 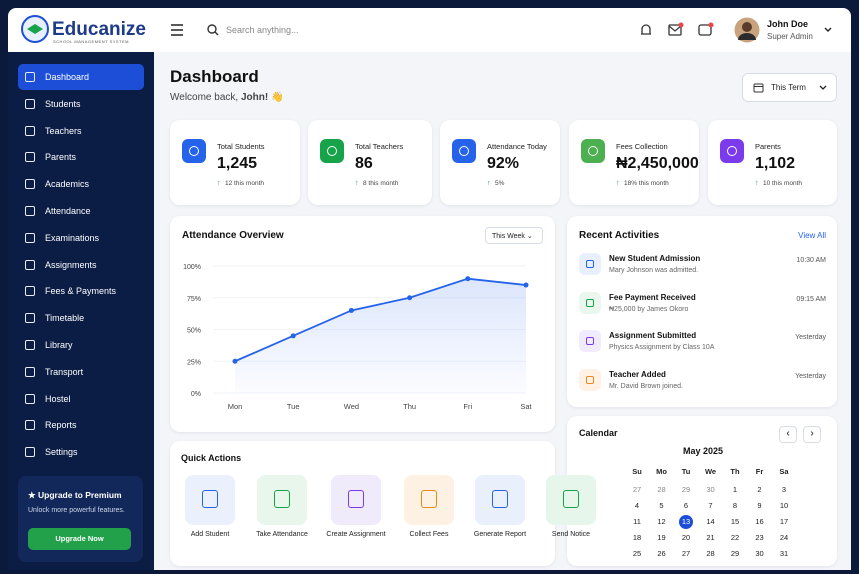 I want to click on calendar-day: 26, so click(x=661, y=553).